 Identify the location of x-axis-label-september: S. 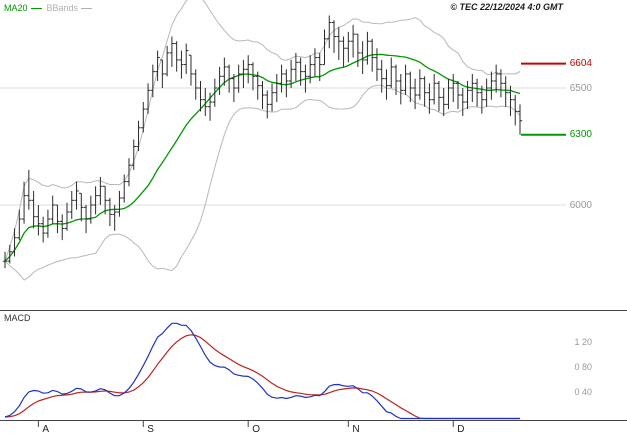
(150, 429).